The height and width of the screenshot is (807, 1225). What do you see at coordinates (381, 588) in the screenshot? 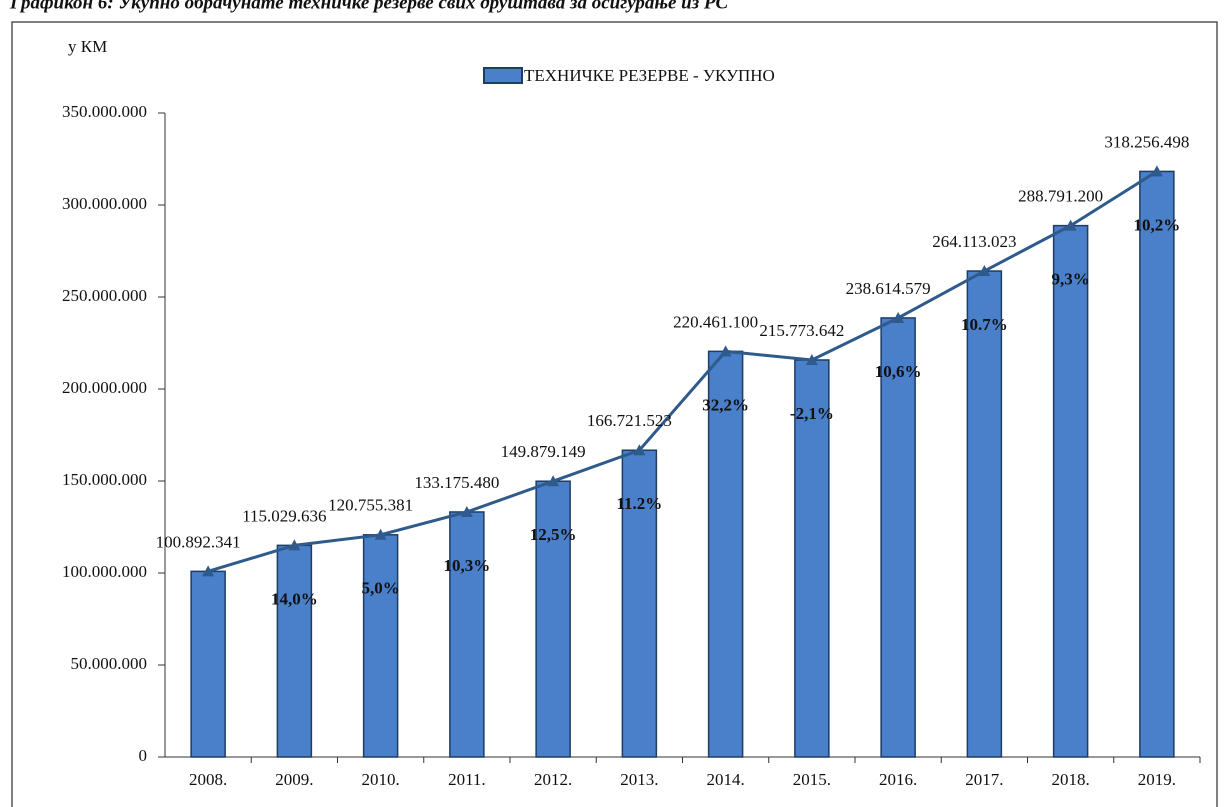
I see `growth-label: 5,0%` at bounding box center [381, 588].